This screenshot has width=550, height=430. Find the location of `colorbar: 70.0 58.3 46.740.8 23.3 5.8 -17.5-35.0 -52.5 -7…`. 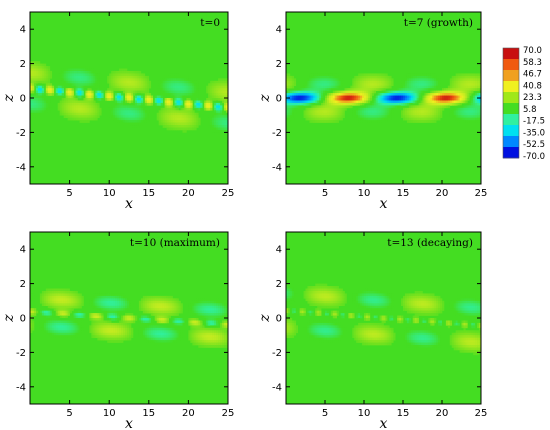

colorbar: 70.0 58.3 46.740.8 23.3 5.8 -17.5-35.0 -52.5 -7… is located at coordinates (523, 104).